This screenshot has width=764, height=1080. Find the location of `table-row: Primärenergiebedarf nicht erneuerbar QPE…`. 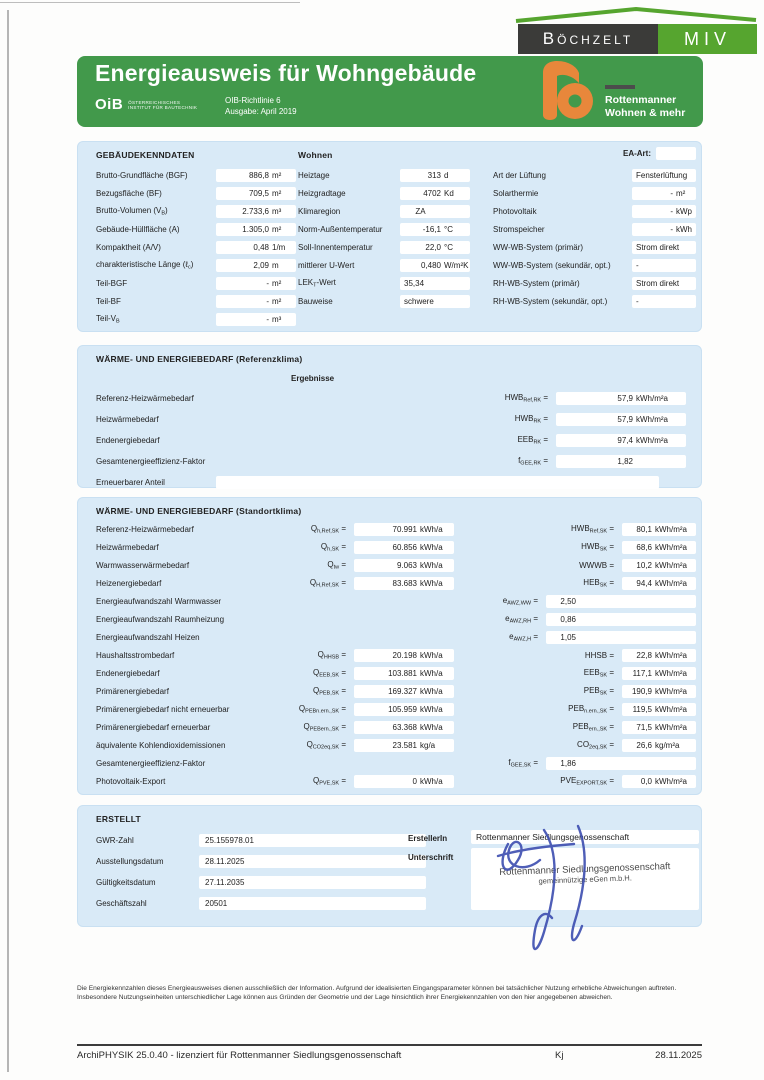

table-row: Primärenergiebedarf nicht erneuerbar QPE… is located at coordinates (396, 709).